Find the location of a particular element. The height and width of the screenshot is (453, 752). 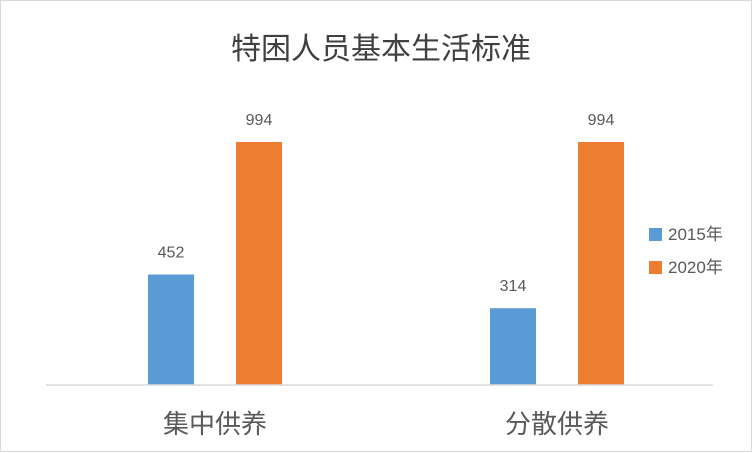

category-label-集中供养: 集中供养 is located at coordinates (215, 425).